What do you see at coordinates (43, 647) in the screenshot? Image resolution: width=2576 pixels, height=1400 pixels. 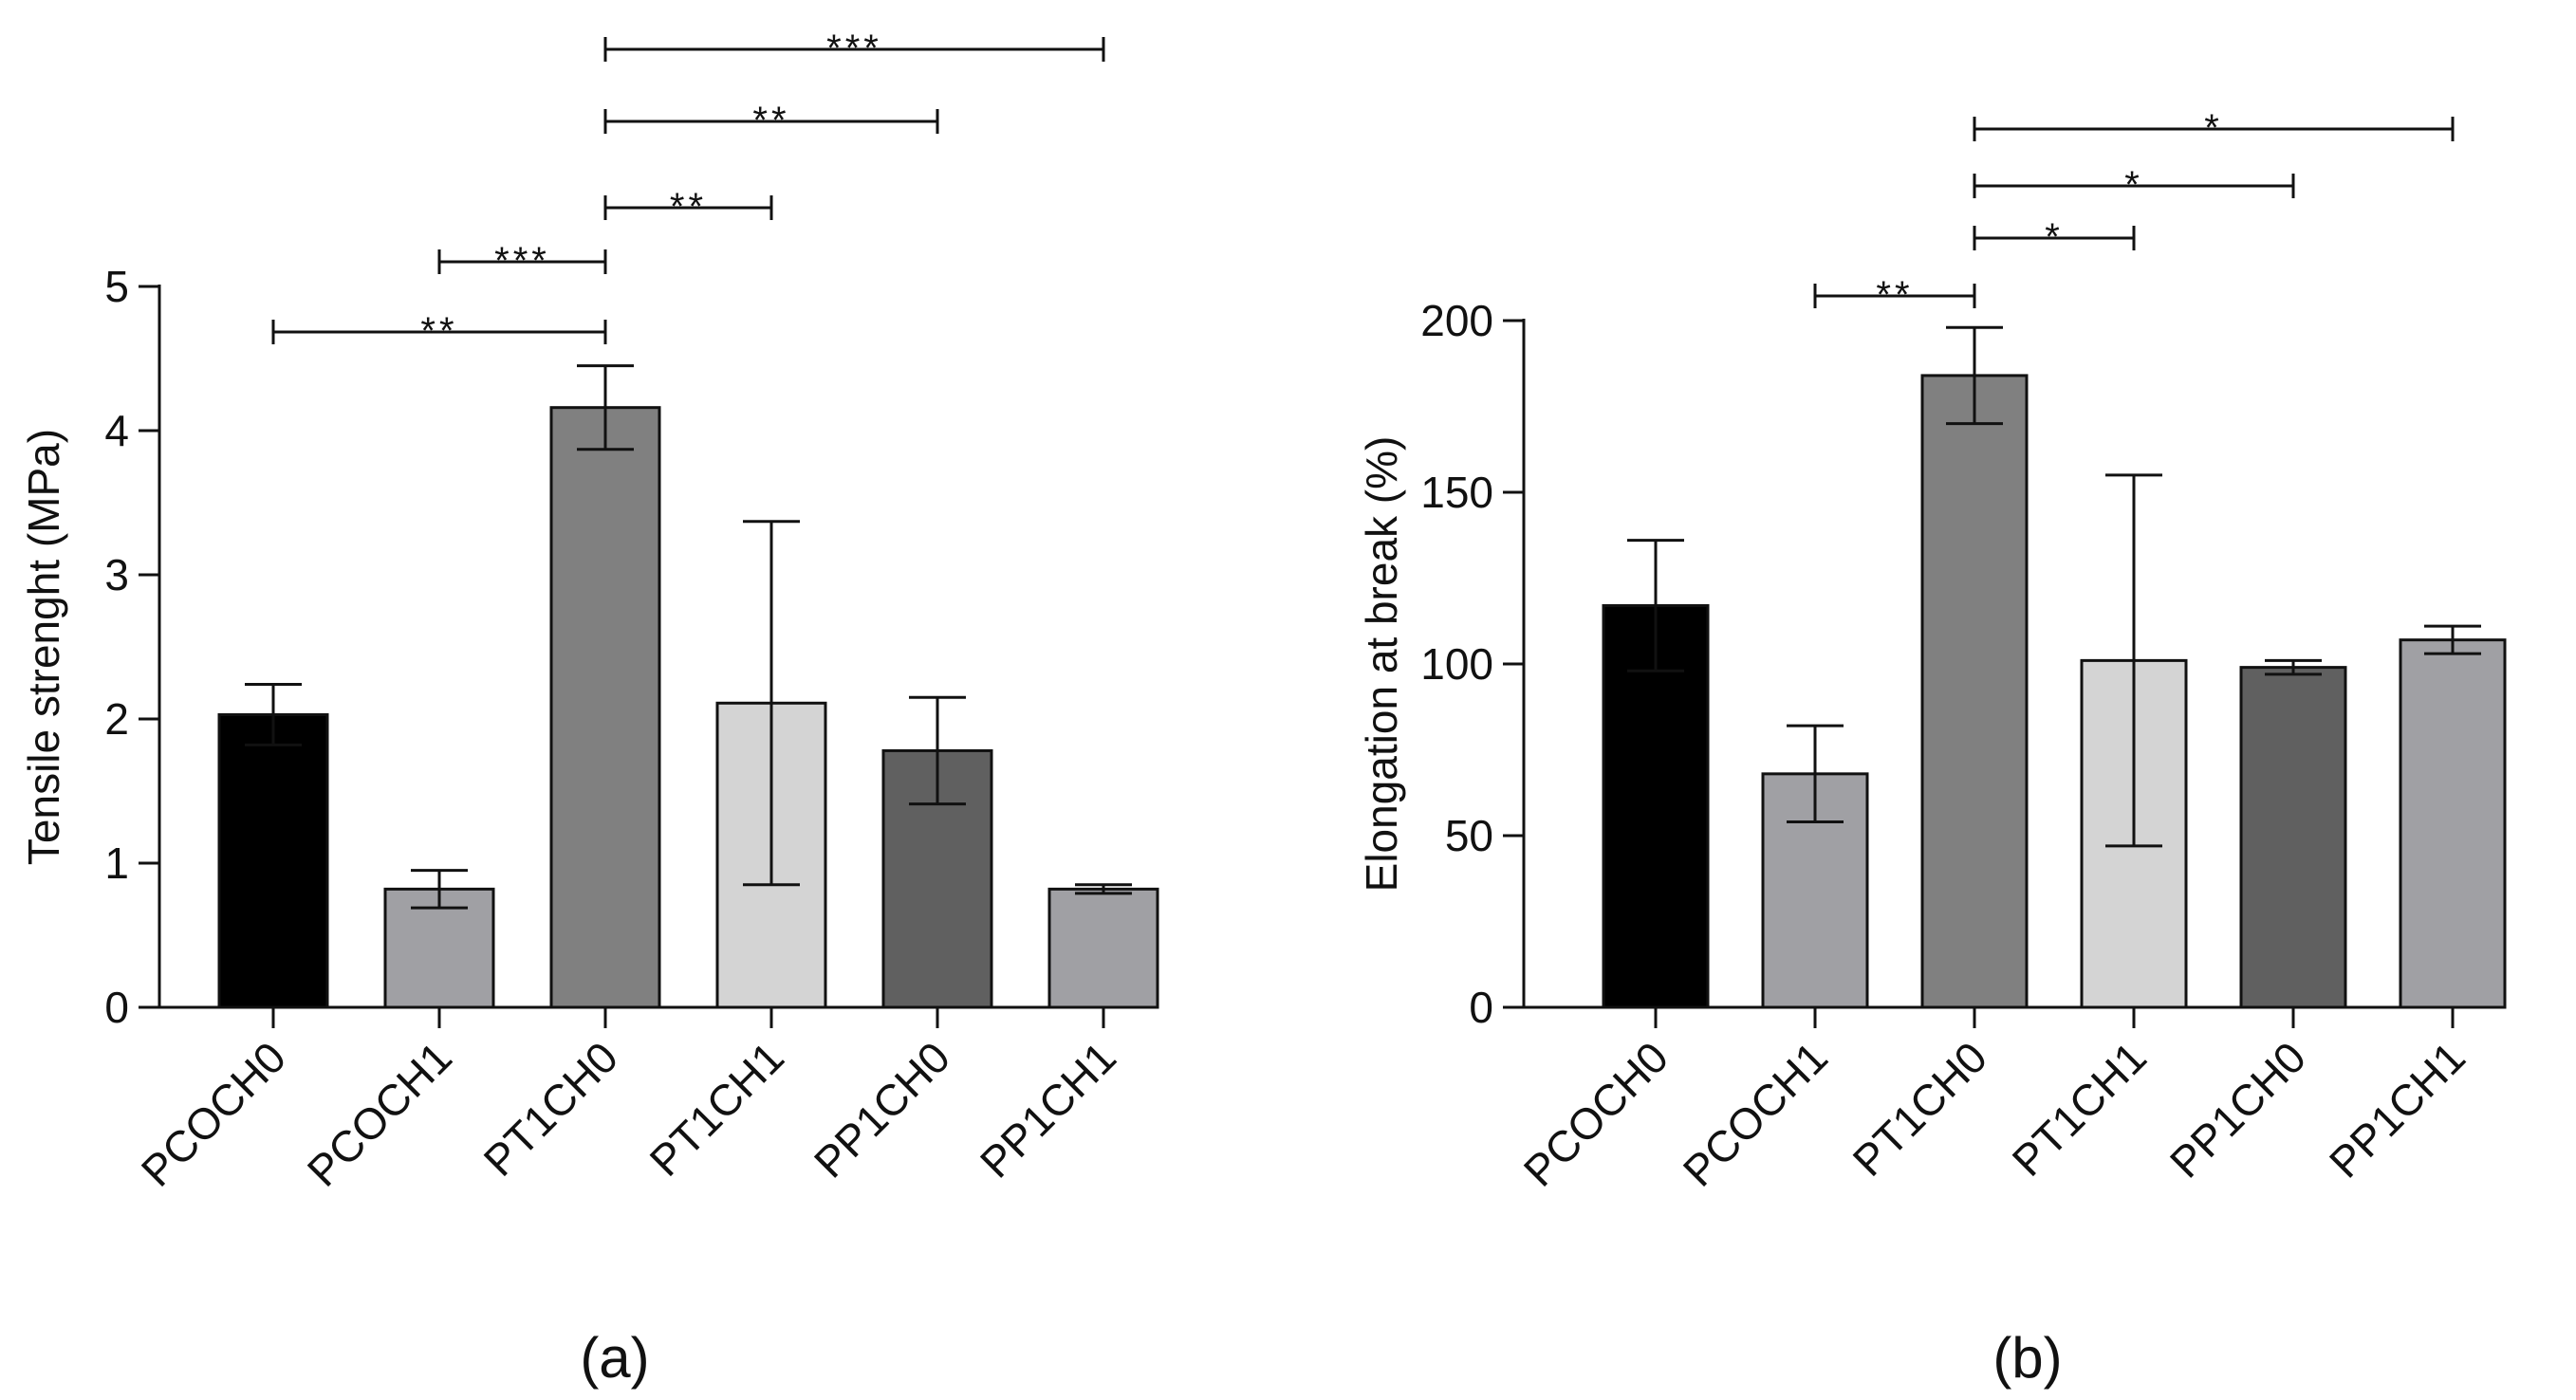 I see `y-axis-title: Tensile strenght (MPa)` at bounding box center [43, 647].